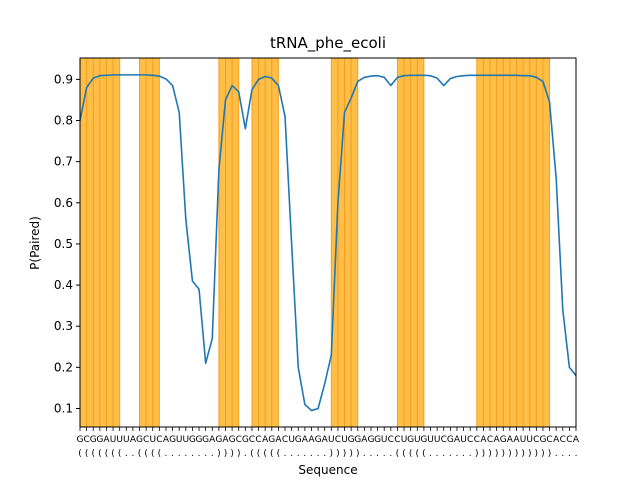 The height and width of the screenshot is (480, 640). I want to click on chart-title: tRNA_phe_ecoli, so click(328, 43).